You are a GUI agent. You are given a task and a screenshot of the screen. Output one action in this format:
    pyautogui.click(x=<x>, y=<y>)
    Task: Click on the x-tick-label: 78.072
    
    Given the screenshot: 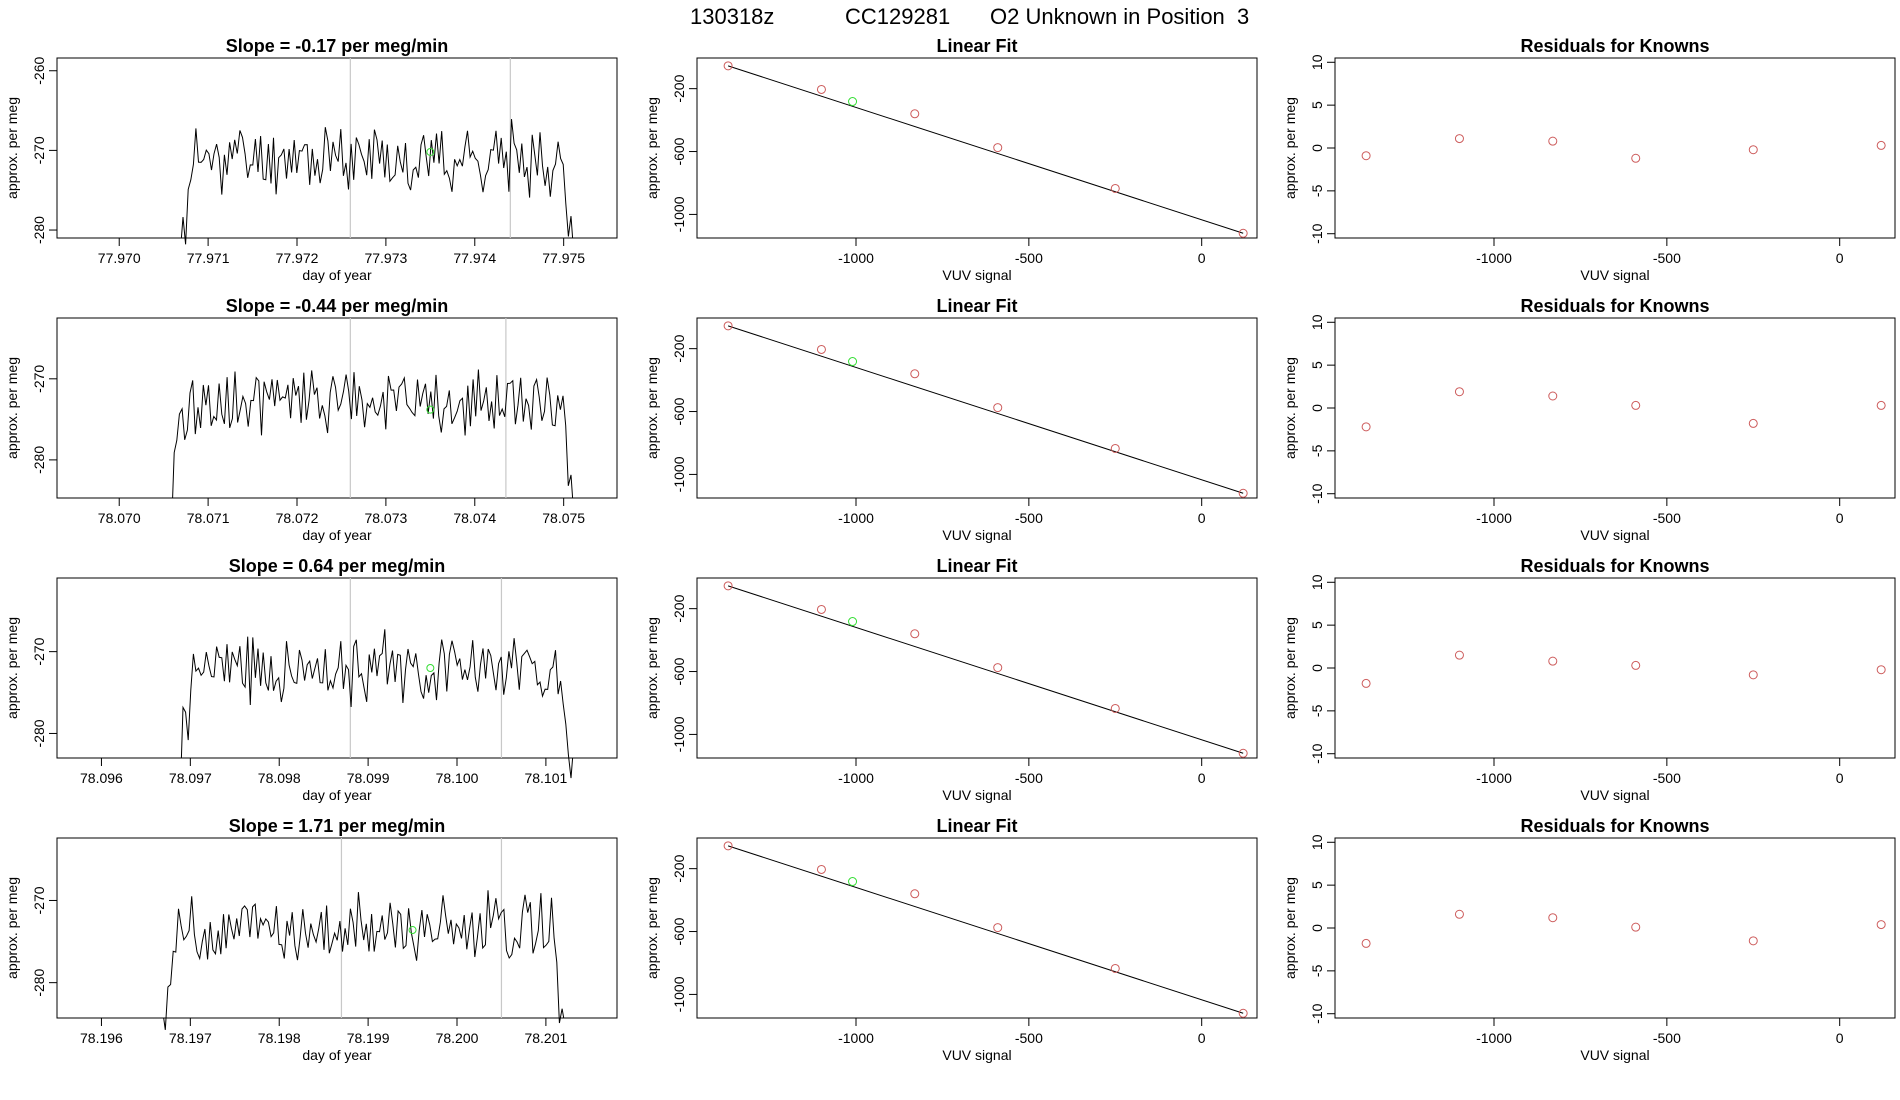 What is the action you would take?
    pyautogui.click(x=297, y=518)
    